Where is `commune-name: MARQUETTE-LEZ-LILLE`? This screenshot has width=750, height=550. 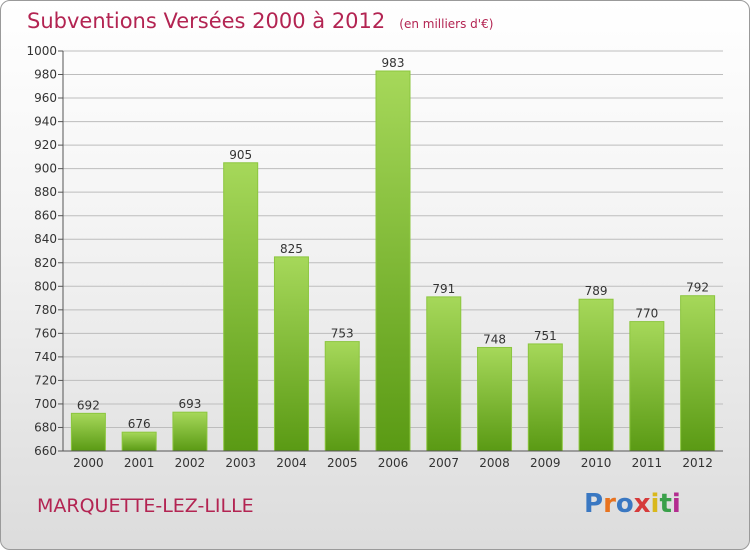 commune-name: MARQUETTE-LEZ-LILLE is located at coordinates (145, 506).